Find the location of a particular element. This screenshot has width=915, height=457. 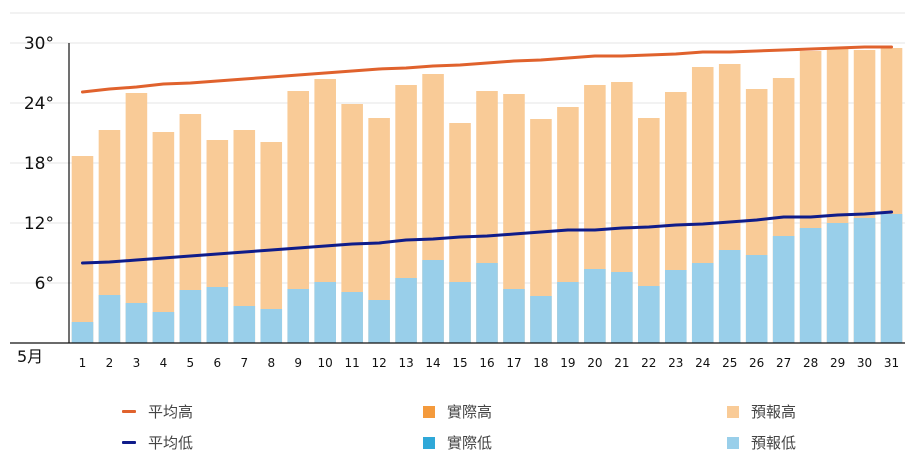

avg-high-line is located at coordinates (487, 69).